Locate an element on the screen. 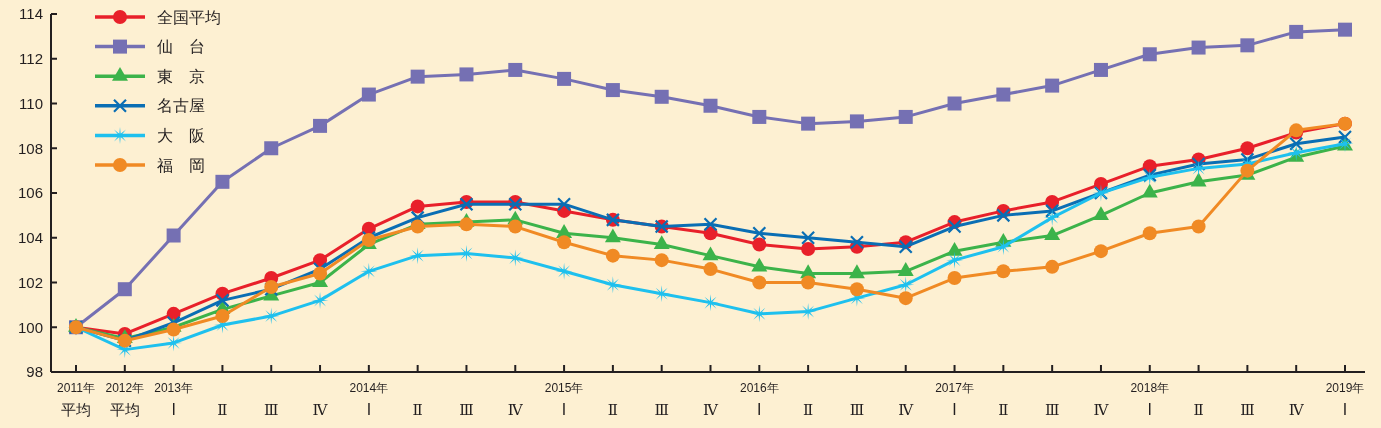  x-tick-label: 2011年平均 is located at coordinates (76, 399).